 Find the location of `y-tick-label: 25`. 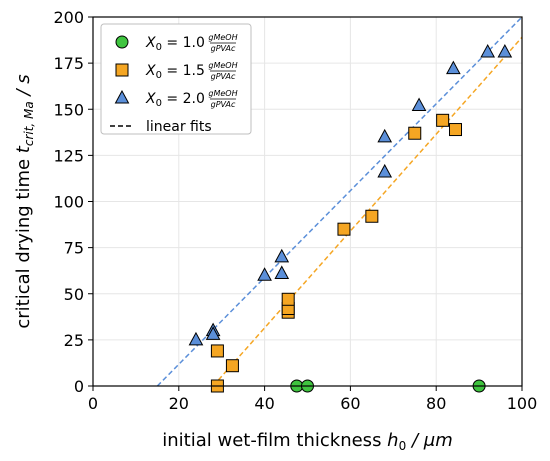

y-tick-label: 25 is located at coordinates (74, 340).